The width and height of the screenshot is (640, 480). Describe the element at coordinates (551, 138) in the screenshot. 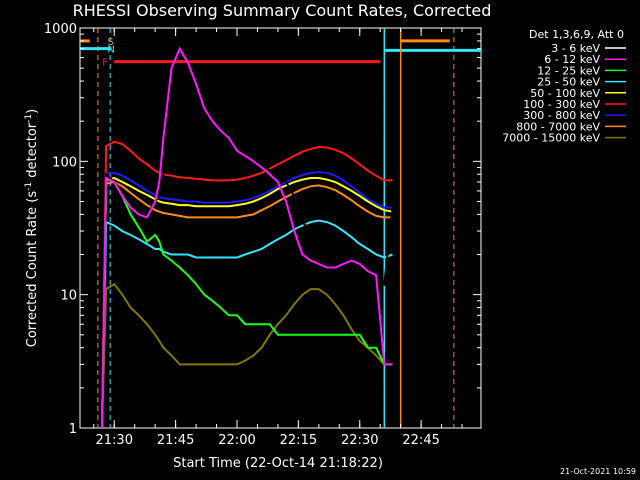

I see `legend-label: 7000 - 15000 keV` at that location.